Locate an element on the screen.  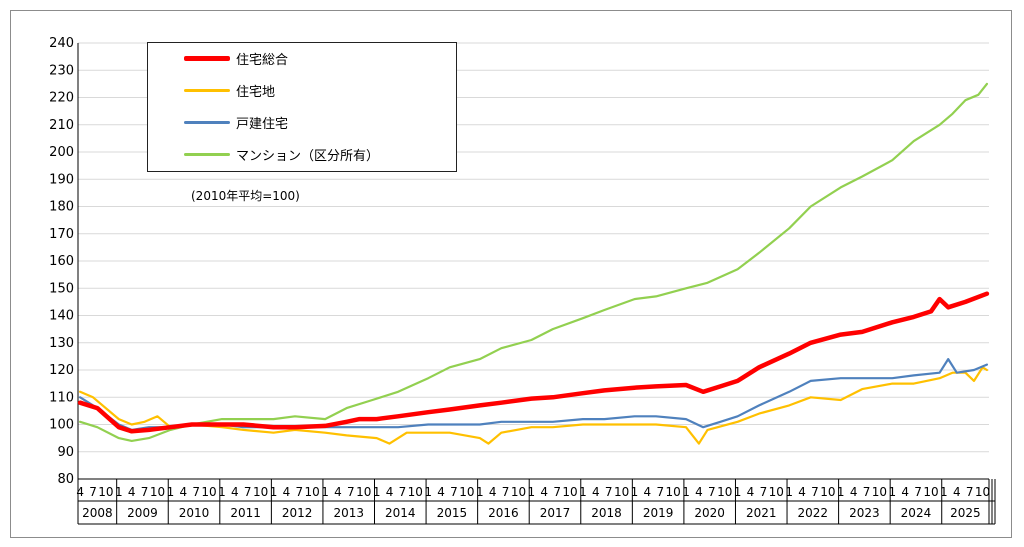
legend-label: 戸建住宅 is located at coordinates (262, 124).